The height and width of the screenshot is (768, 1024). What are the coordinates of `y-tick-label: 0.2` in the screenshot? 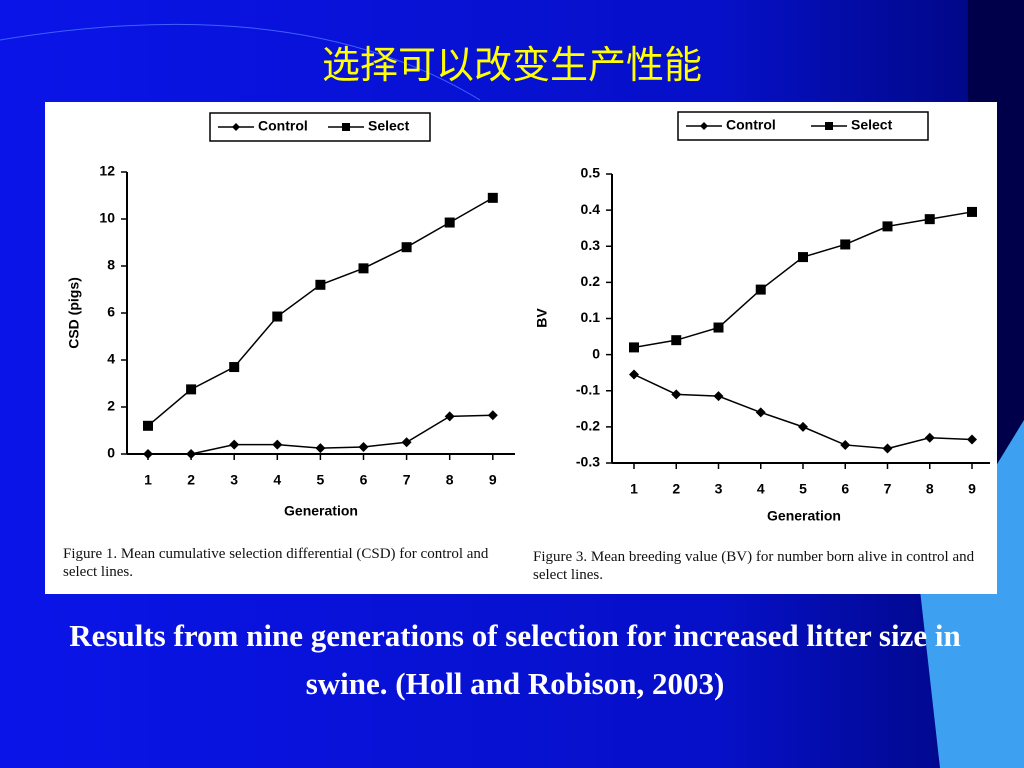 It's located at (591, 281).